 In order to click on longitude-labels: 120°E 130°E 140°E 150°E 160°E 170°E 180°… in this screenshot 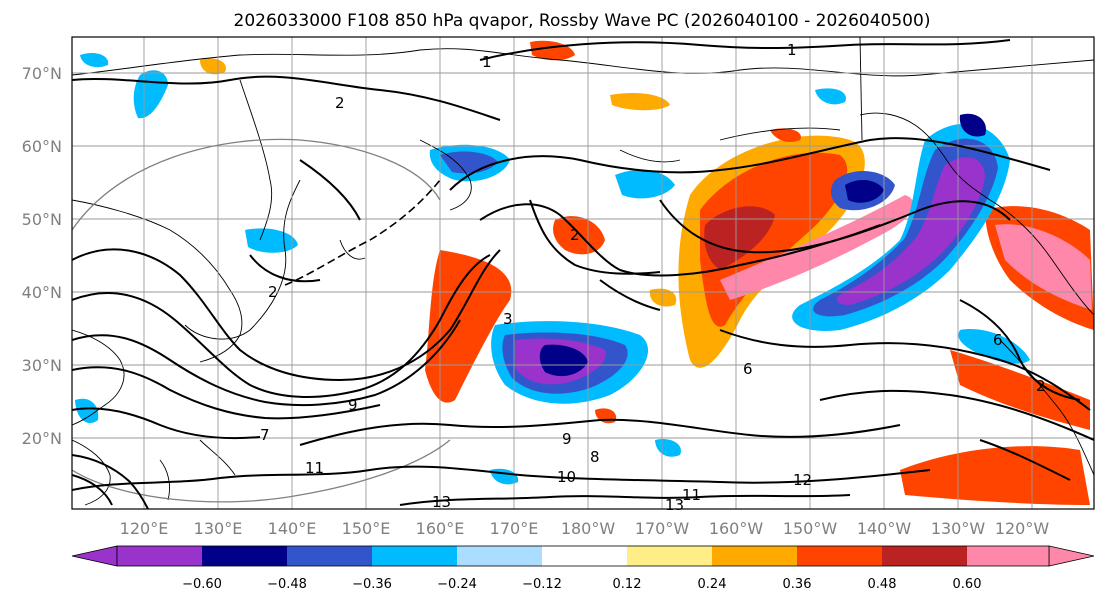, I will do `click(585, 528)`.